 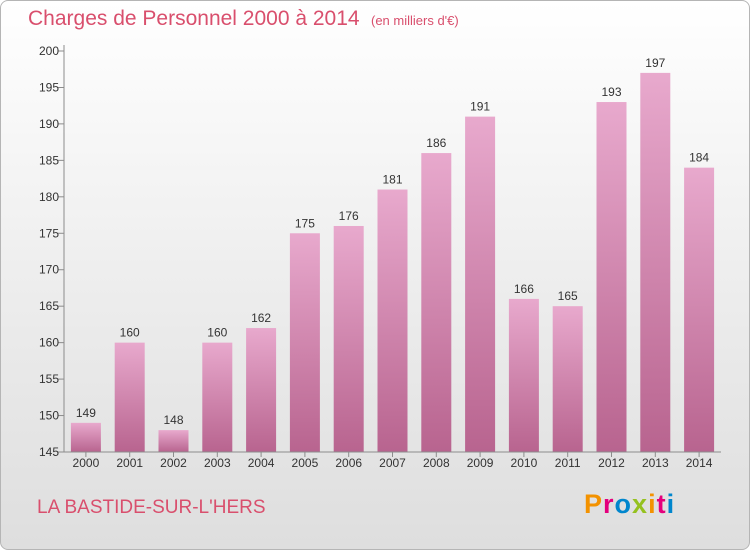 I want to click on chart-title: Charges de Personnel 2000 à 2014, so click(x=194, y=18).